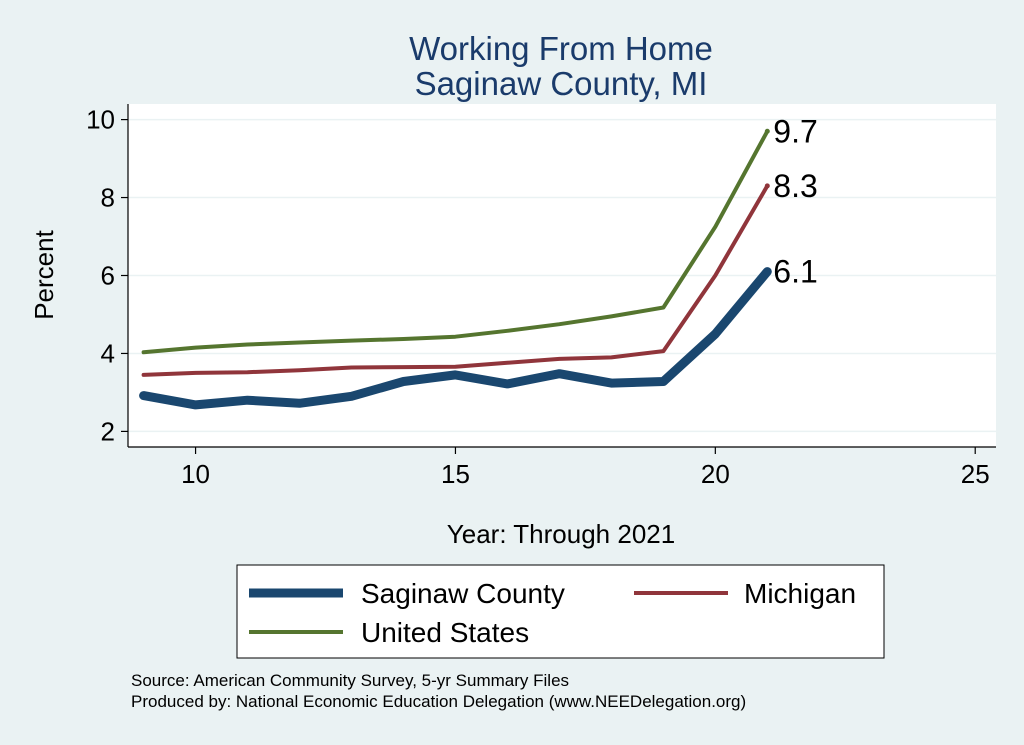 The height and width of the screenshot is (745, 1024). What do you see at coordinates (455, 338) in the screenshot?
I see `series-line-saginaw-county` at bounding box center [455, 338].